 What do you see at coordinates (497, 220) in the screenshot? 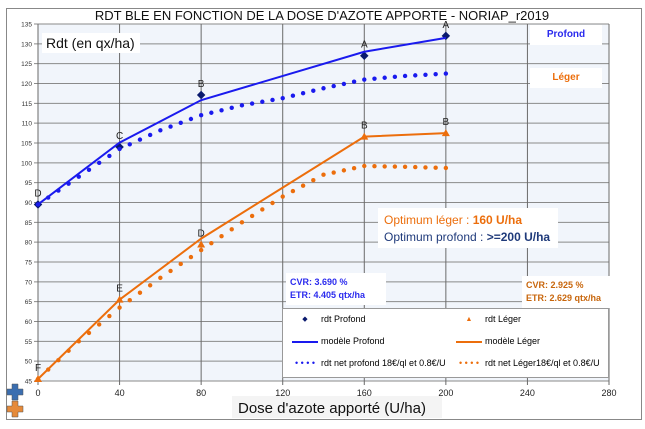
I see `optimum-leger-value: 160 U/ha` at bounding box center [497, 220].